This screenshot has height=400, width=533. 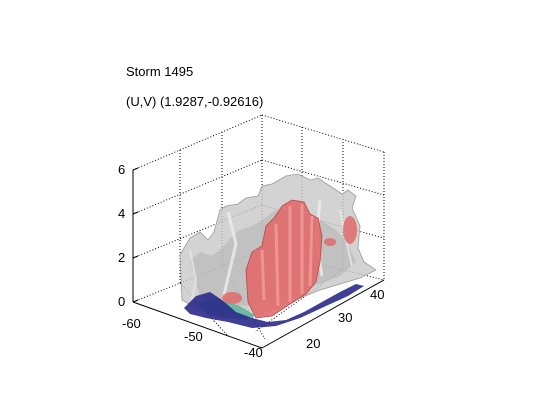 What do you see at coordinates (131, 323) in the screenshot?
I see `x-tick-neg60: -60` at bounding box center [131, 323].